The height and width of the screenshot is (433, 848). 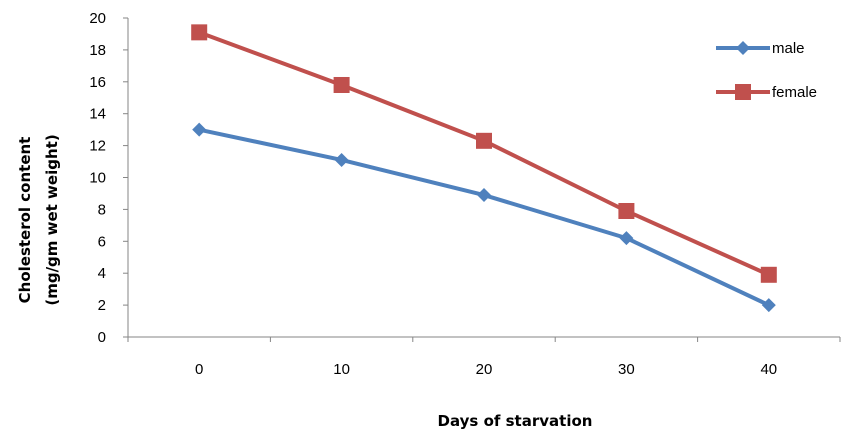 What do you see at coordinates (97, 178) in the screenshot?
I see `y-tick-label: 10` at bounding box center [97, 178].